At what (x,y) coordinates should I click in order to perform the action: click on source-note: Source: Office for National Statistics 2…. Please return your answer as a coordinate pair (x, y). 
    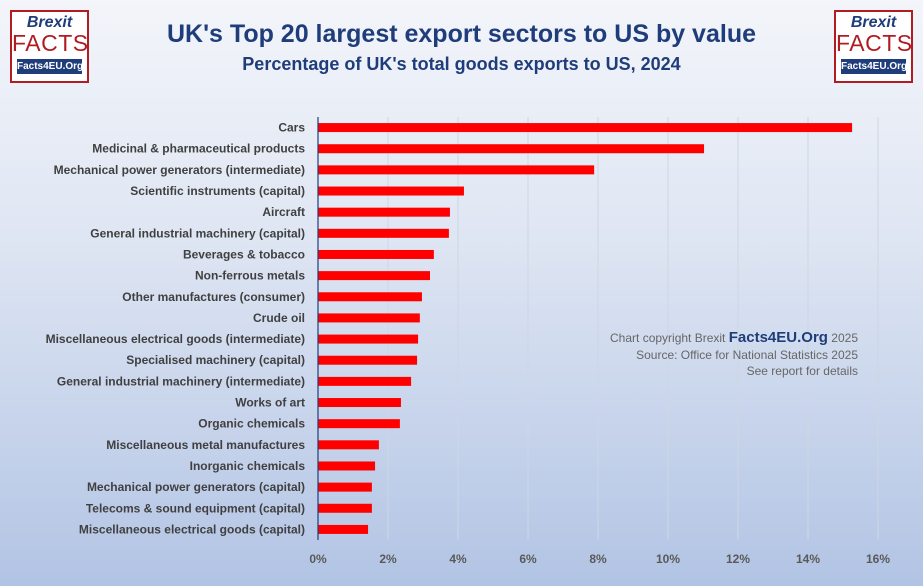
    Looking at the image, I should click on (747, 355).